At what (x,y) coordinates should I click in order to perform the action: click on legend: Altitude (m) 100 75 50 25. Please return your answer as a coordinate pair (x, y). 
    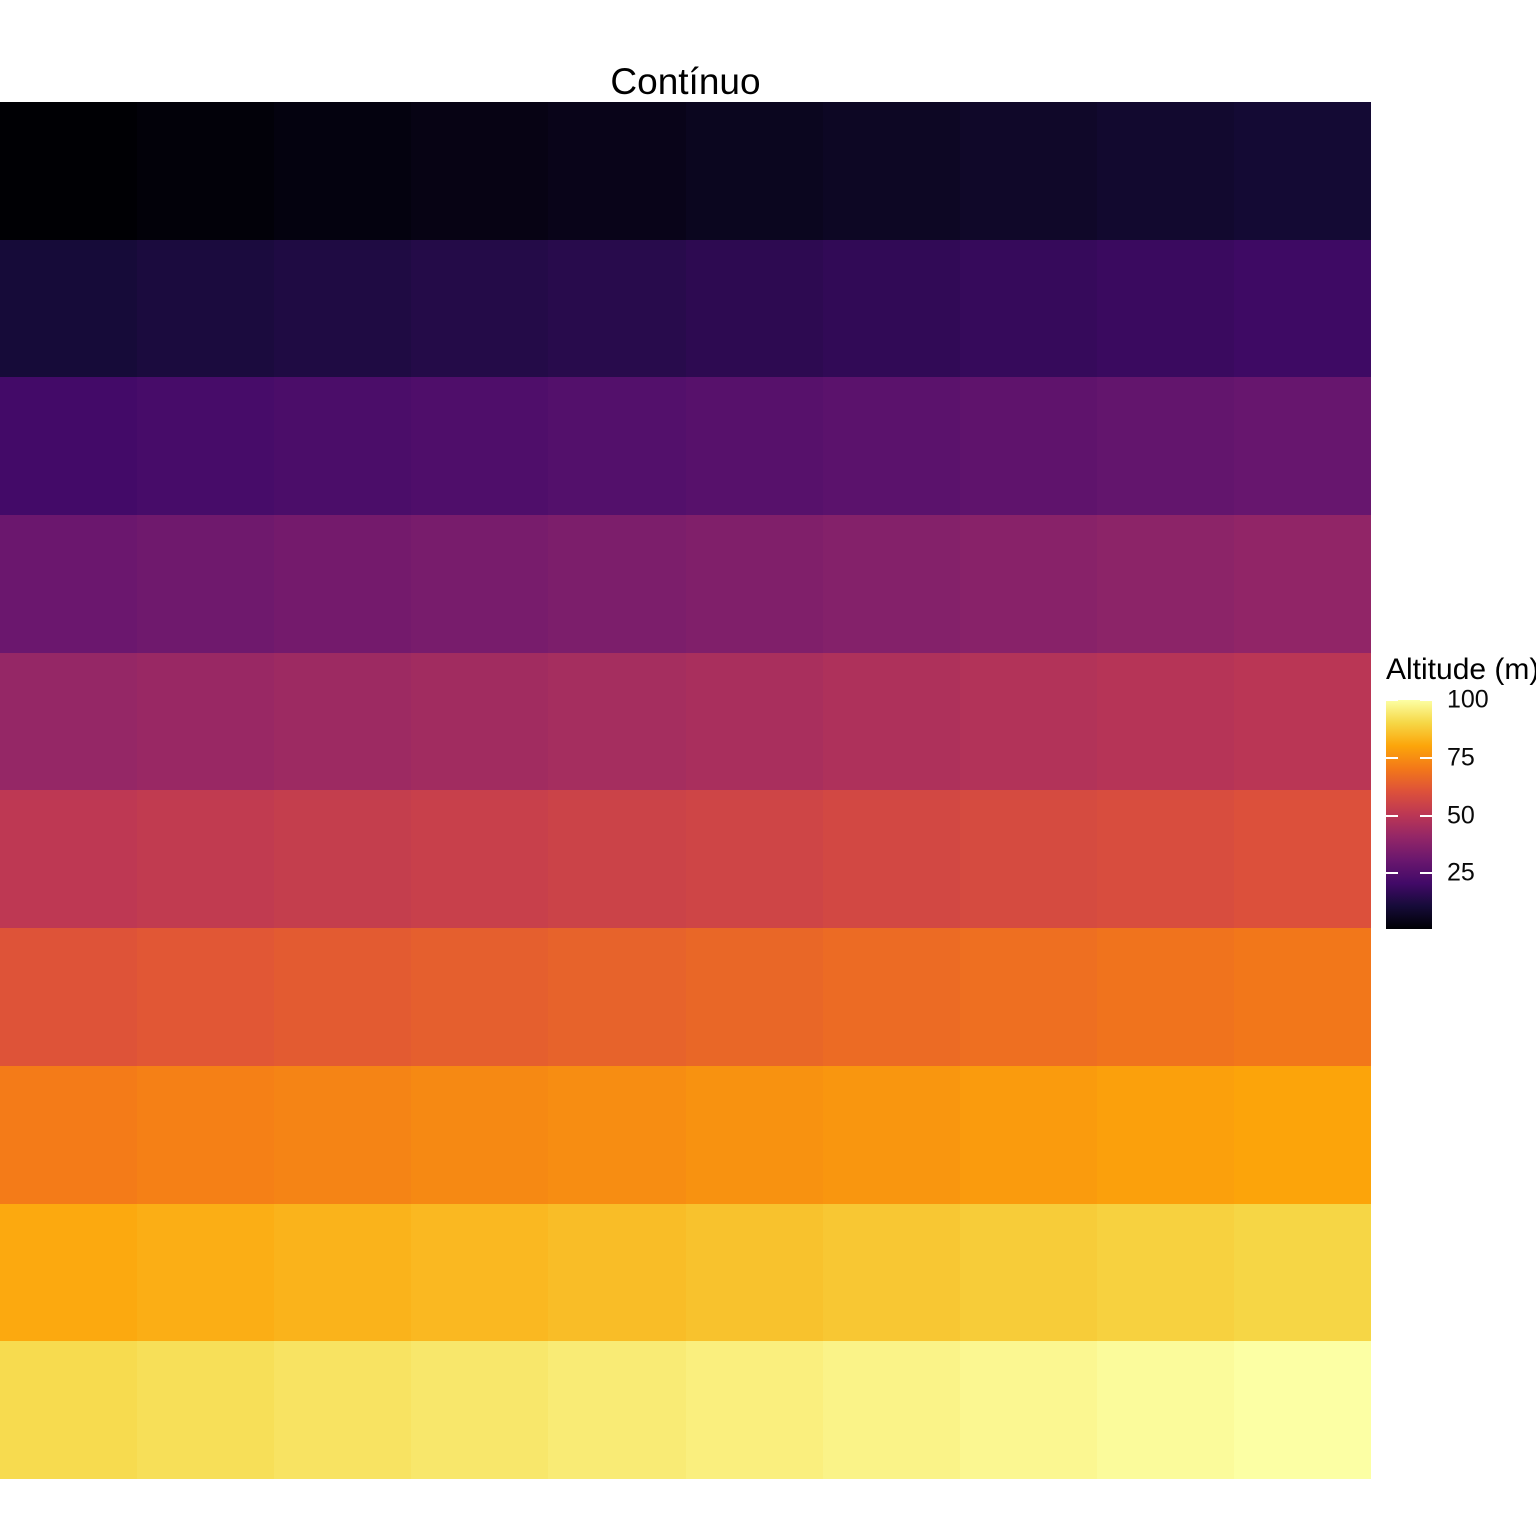
    Looking at the image, I should click on (1461, 800).